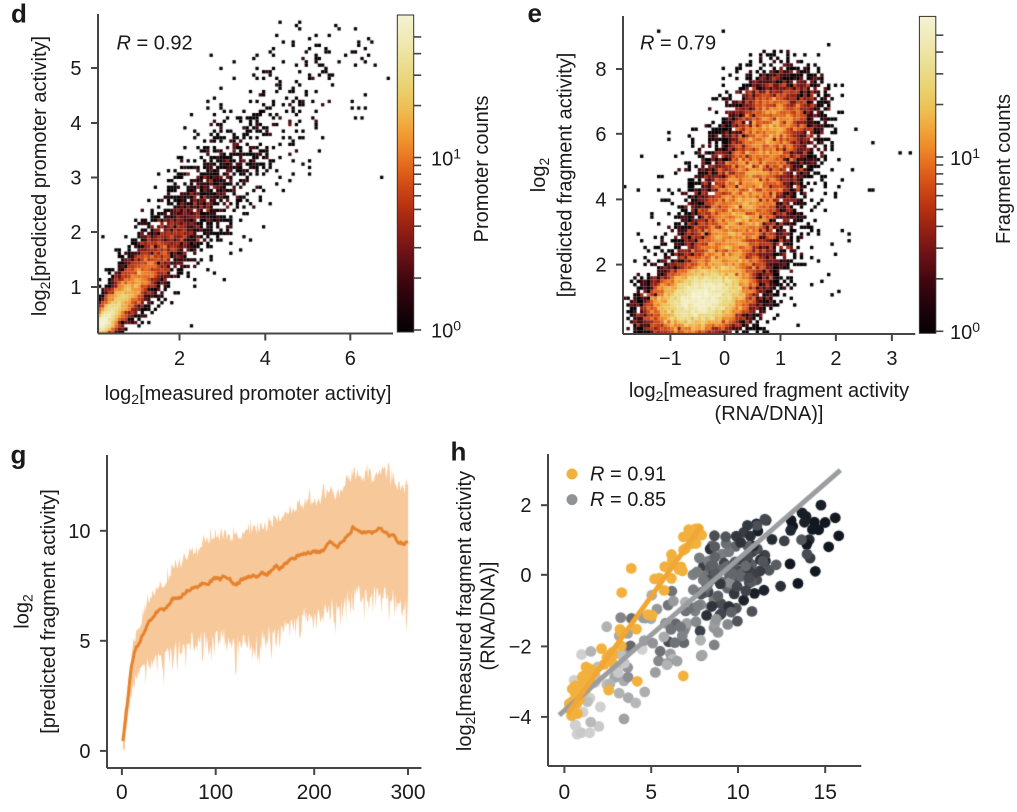 The image size is (1017, 812). I want to click on svg-text: R = 0.92, so click(155, 44).